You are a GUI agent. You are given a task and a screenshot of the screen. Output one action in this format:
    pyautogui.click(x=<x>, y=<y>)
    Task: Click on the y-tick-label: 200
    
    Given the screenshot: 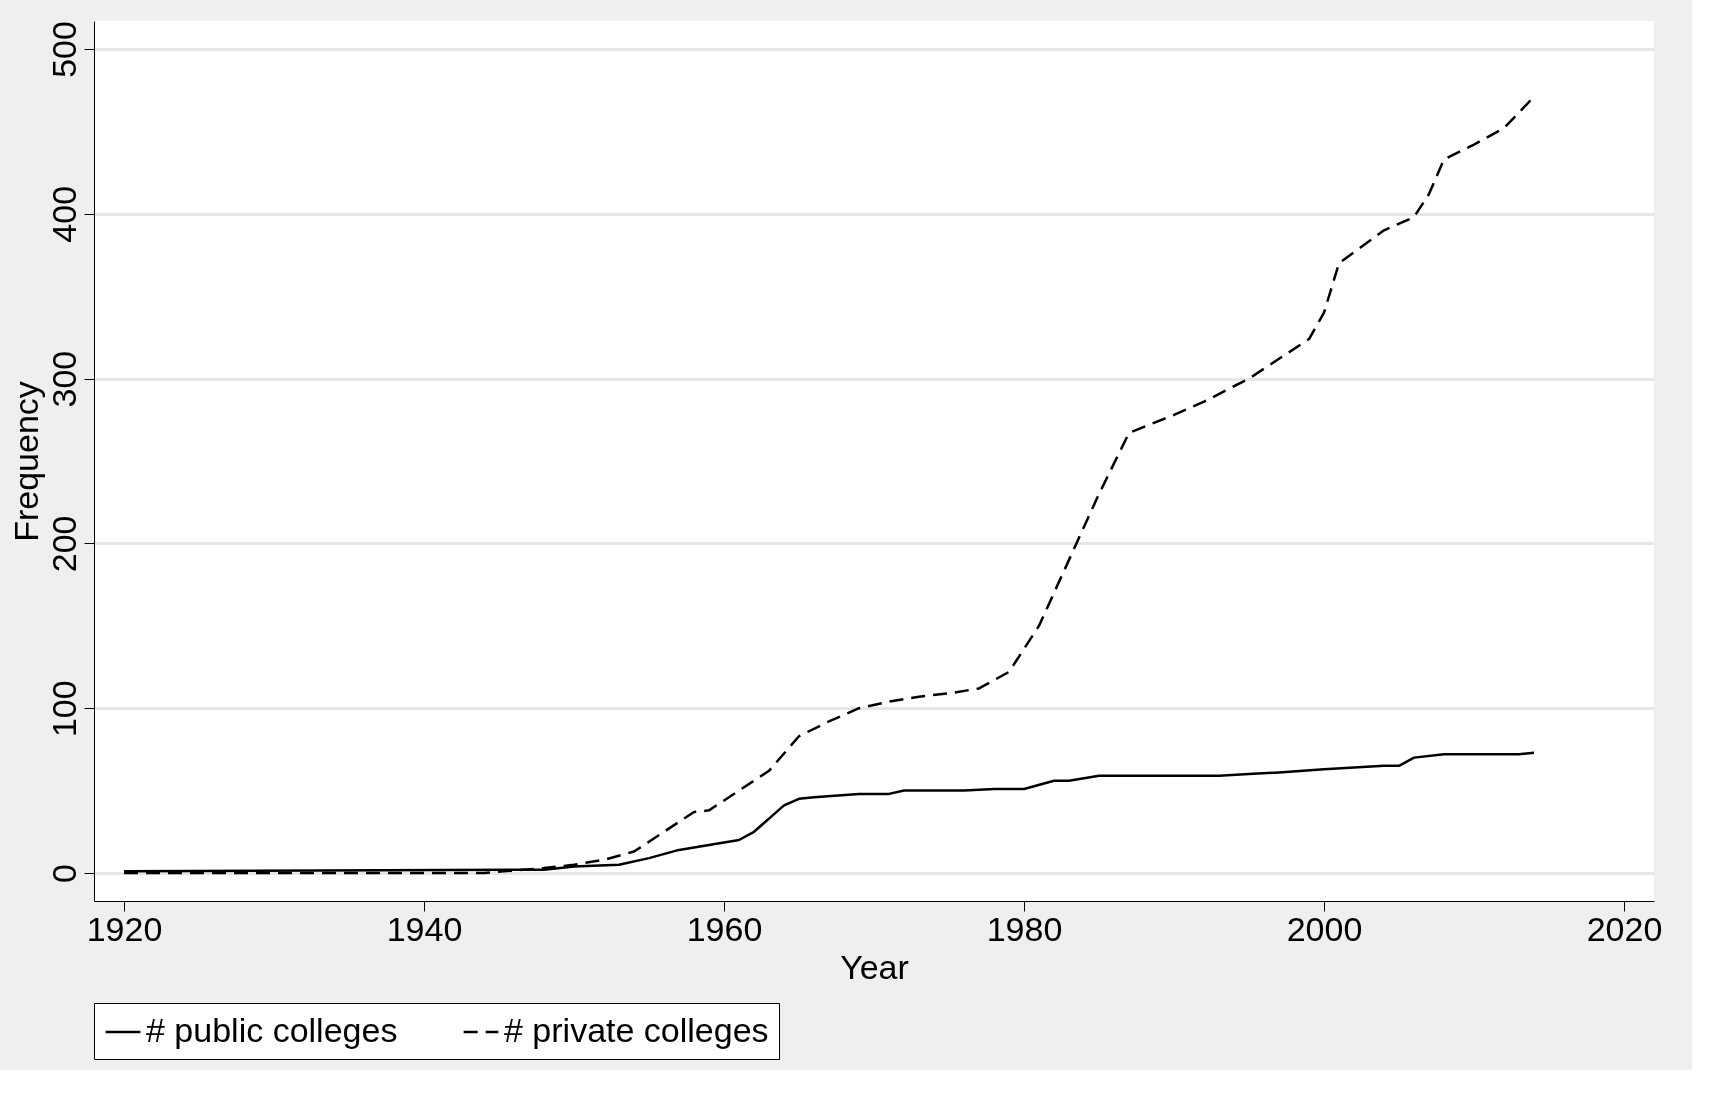 What is the action you would take?
    pyautogui.click(x=63, y=544)
    